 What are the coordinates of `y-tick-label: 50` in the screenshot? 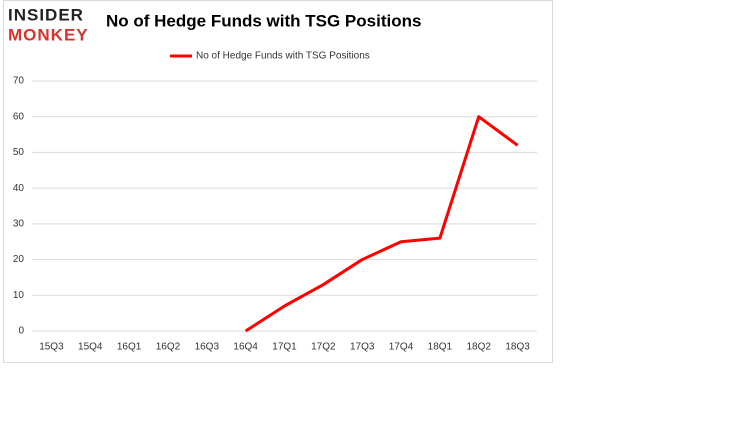 It's located at (19, 152).